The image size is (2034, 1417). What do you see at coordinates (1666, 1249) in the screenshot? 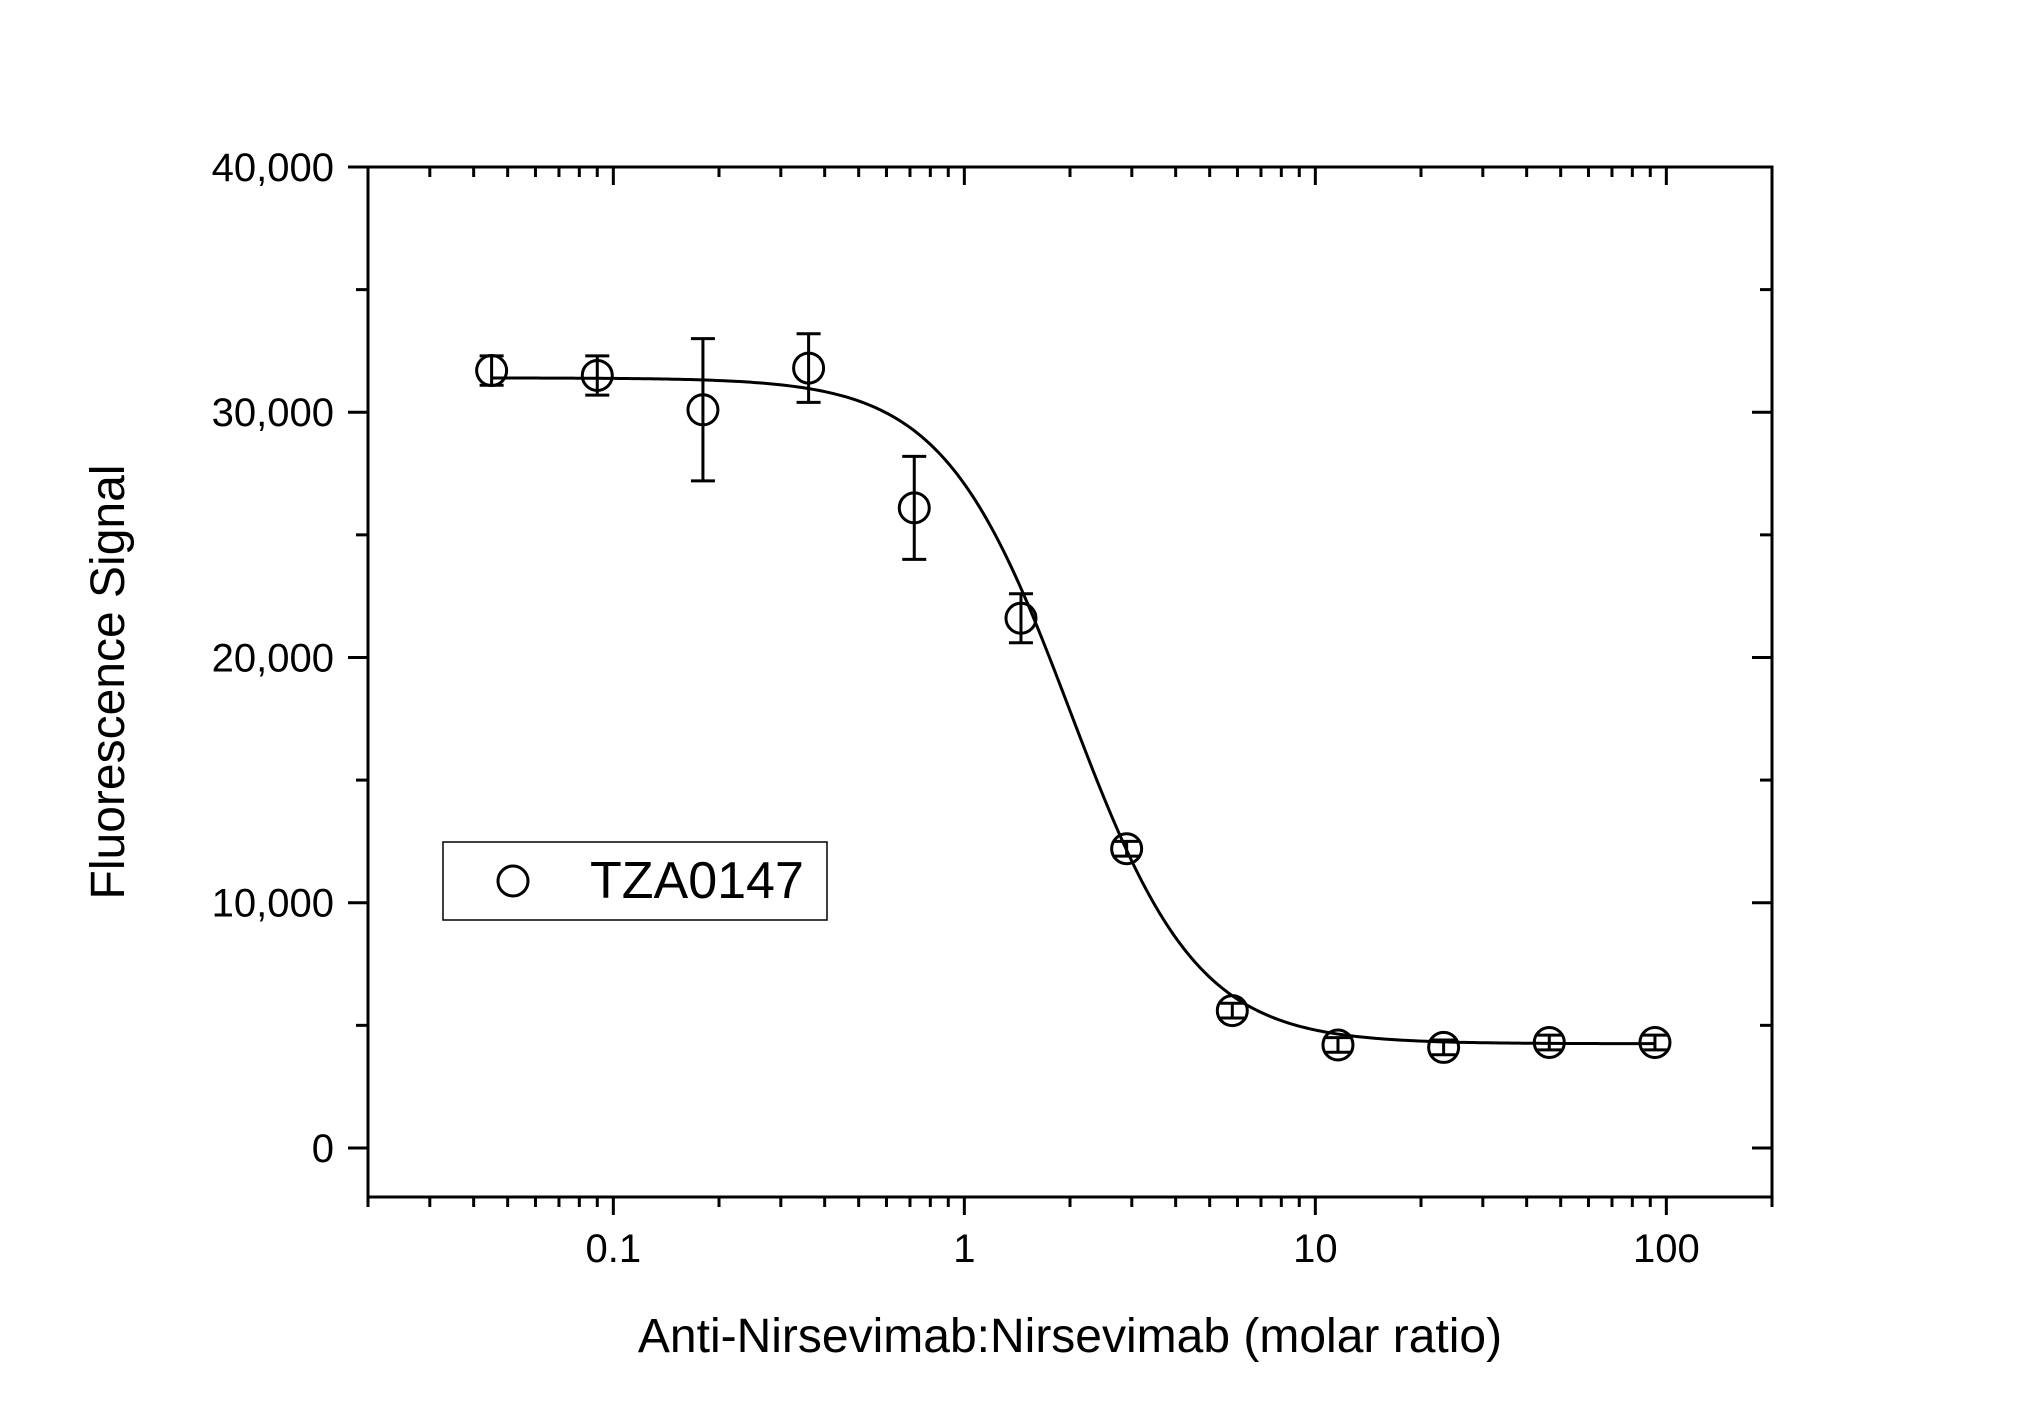
I see `x-tick-label: 100` at bounding box center [1666, 1249].